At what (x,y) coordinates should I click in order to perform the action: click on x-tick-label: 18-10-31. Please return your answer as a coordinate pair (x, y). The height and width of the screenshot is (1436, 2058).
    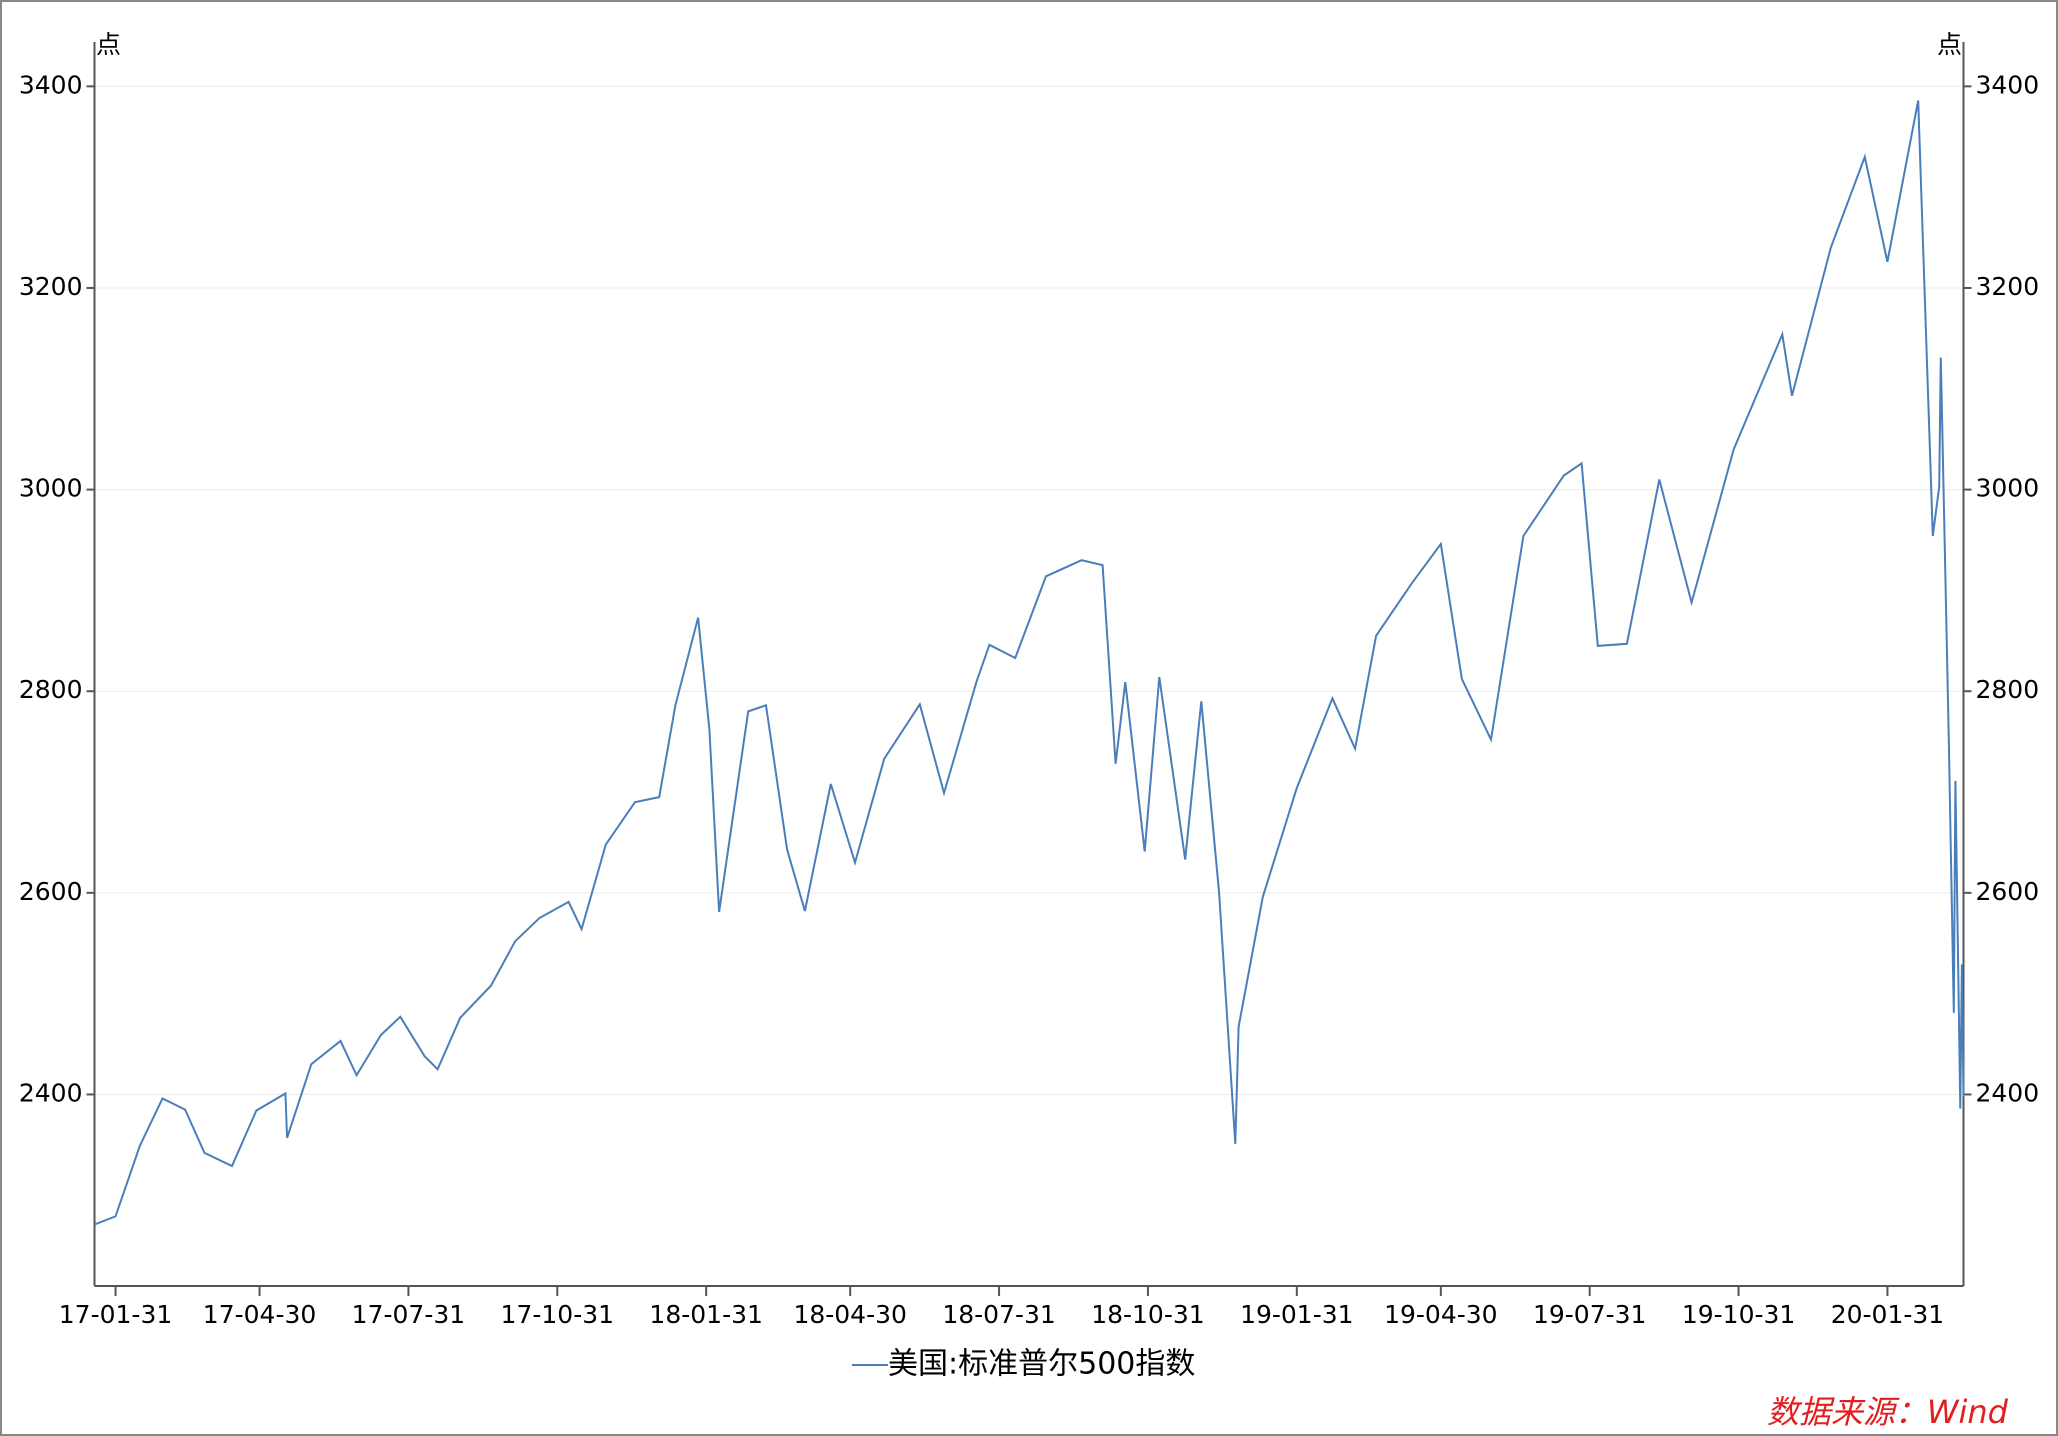
    Looking at the image, I should click on (1147, 1314).